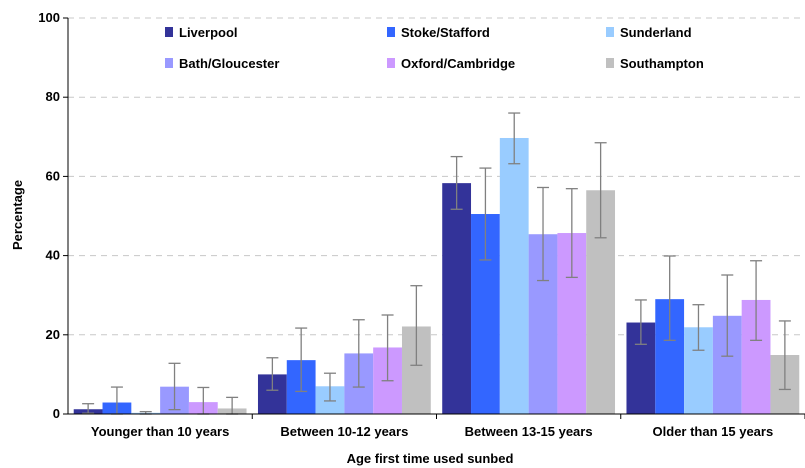 Image resolution: width=805 pixels, height=468 pixels. Describe the element at coordinates (53, 96) in the screenshot. I see `y-tick-label-80: 80` at that location.